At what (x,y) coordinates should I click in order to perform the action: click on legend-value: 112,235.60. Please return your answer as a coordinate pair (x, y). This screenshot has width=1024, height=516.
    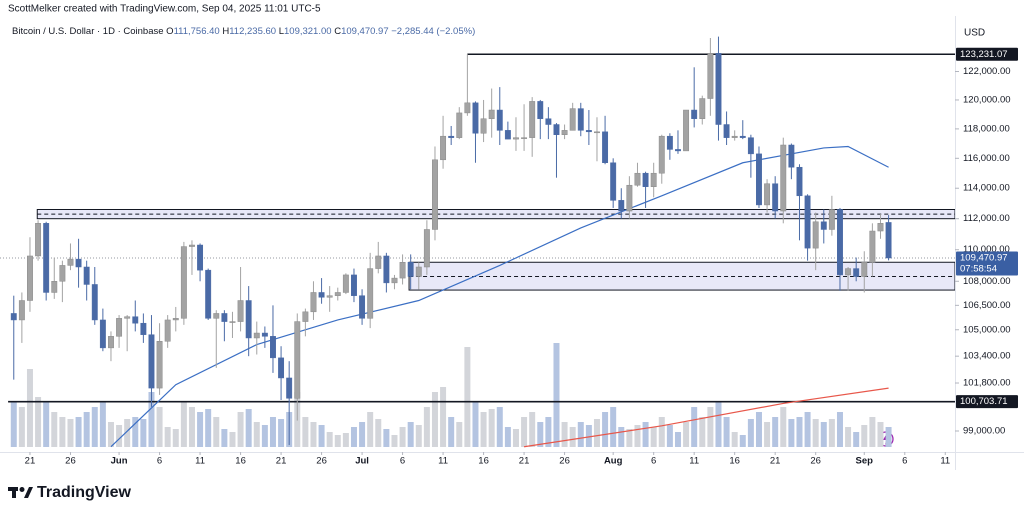
    Looking at the image, I should click on (252, 31).